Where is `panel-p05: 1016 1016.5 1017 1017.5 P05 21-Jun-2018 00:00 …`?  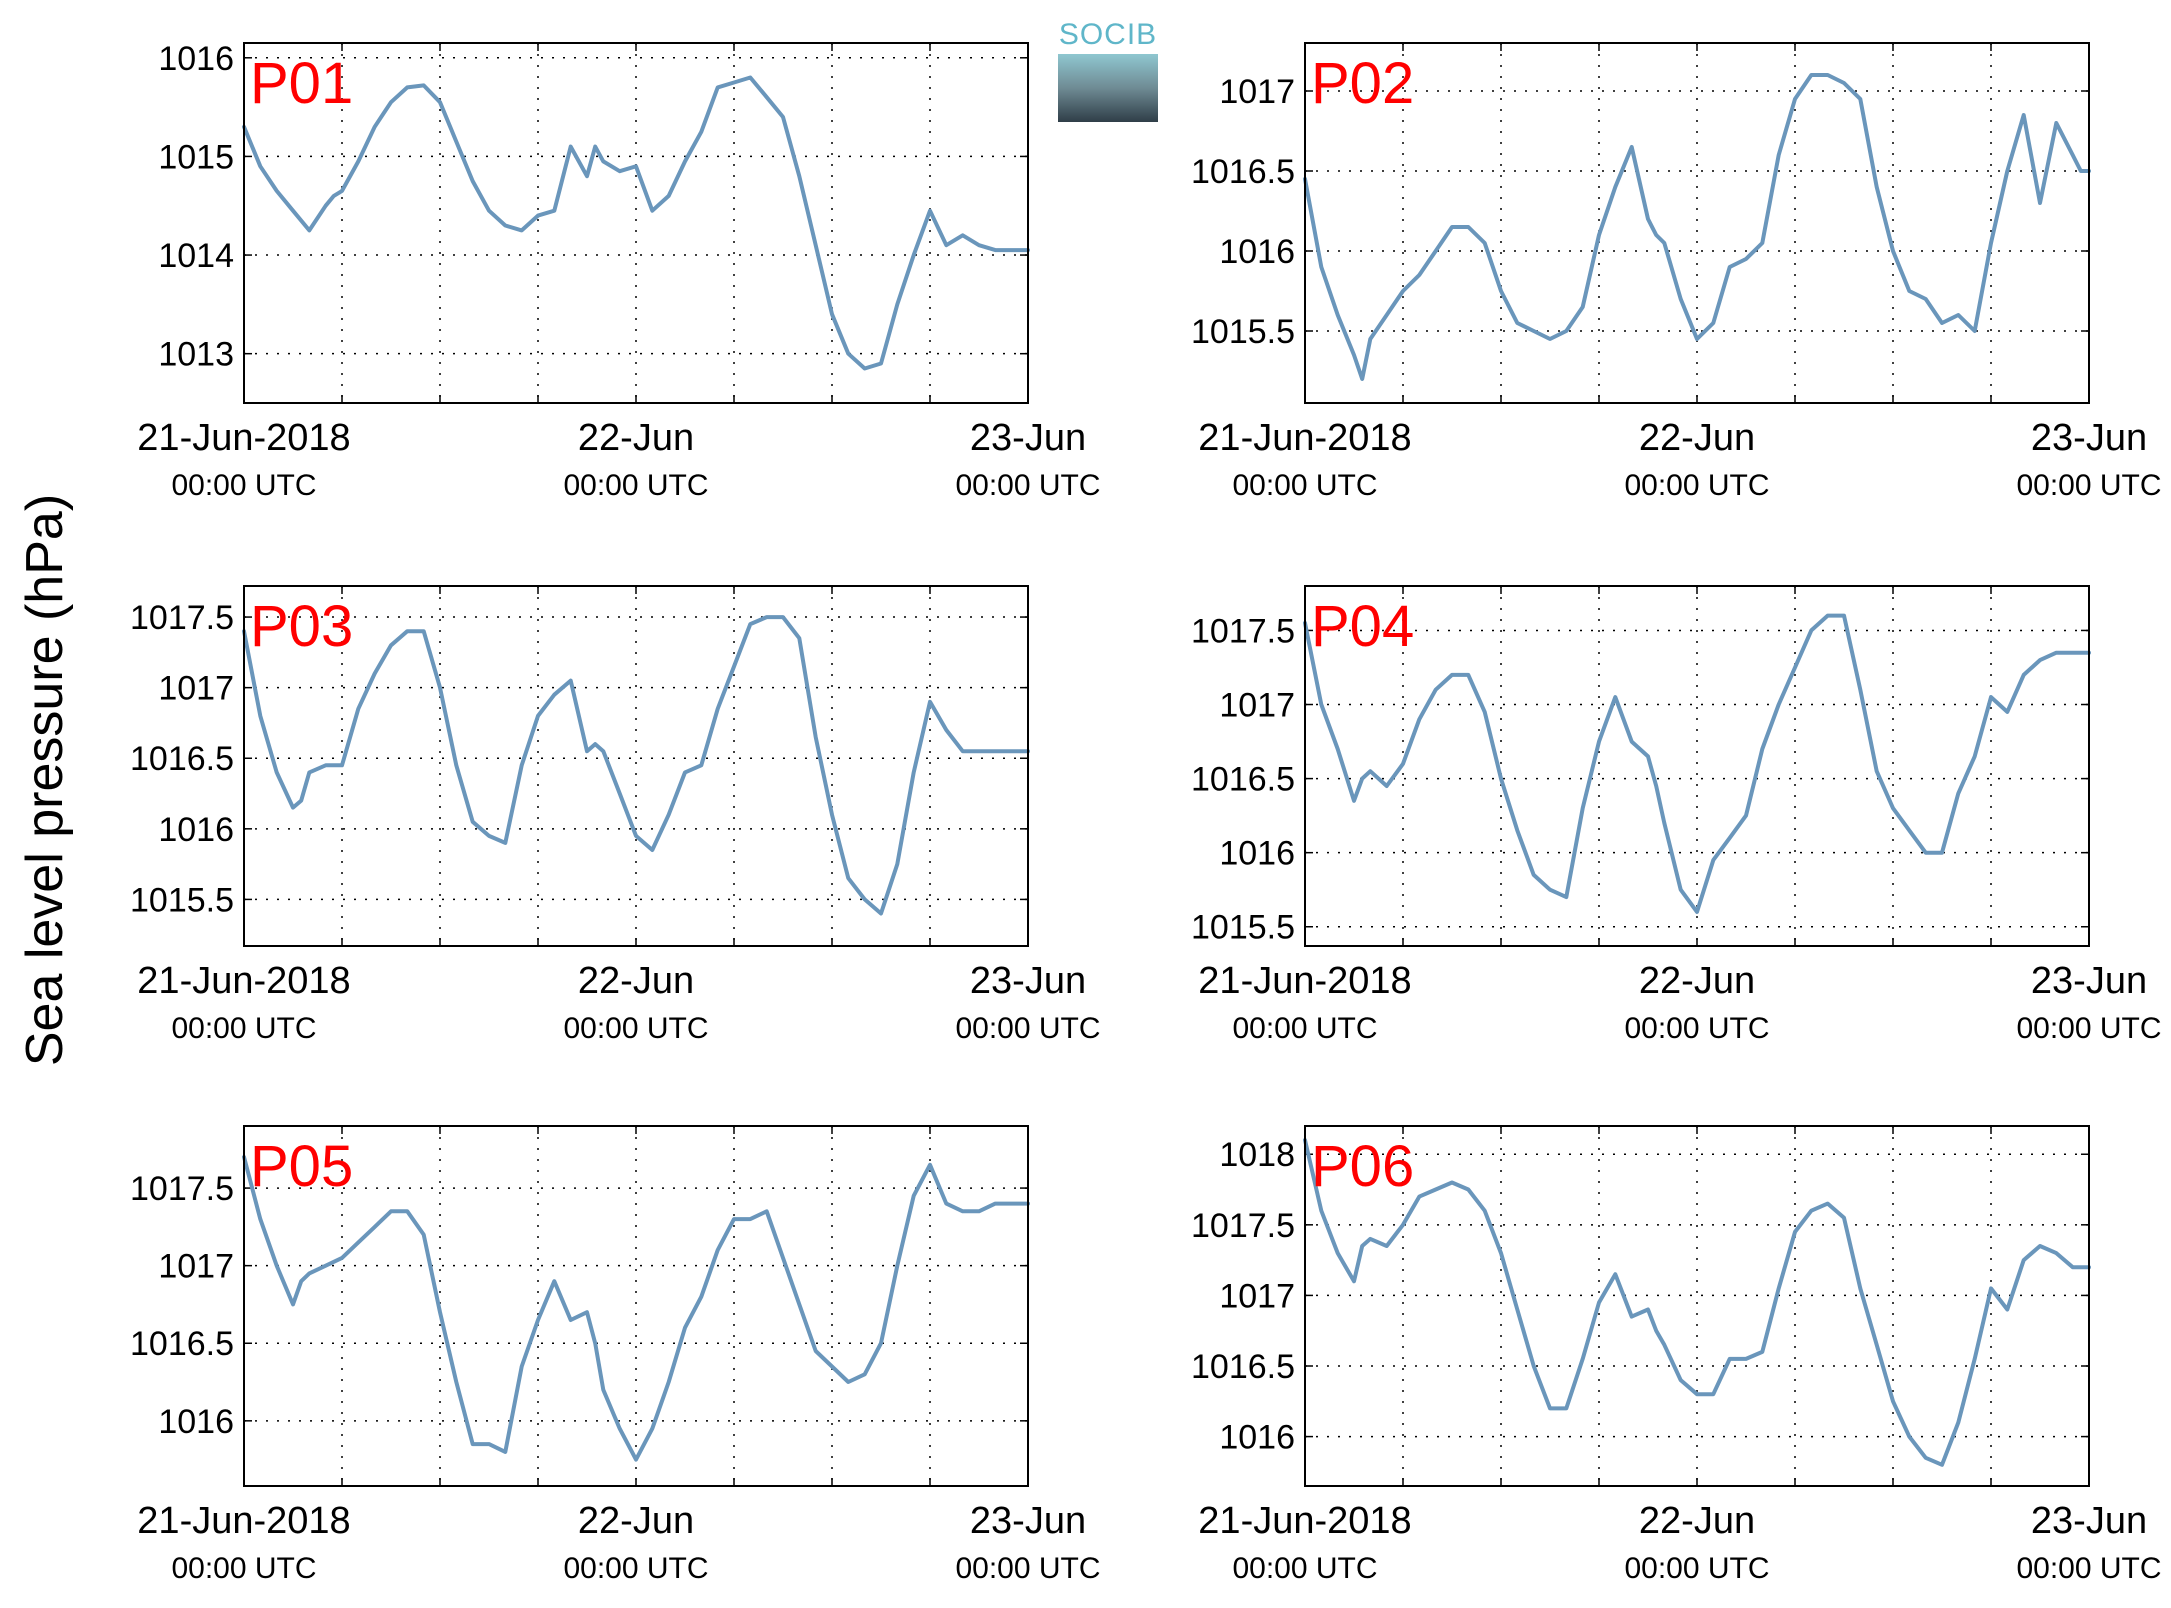
panel-p05: 1016 1016.5 1017 1017.5 P05 21-Jun-2018 00:00 … is located at coordinates (615, 1355).